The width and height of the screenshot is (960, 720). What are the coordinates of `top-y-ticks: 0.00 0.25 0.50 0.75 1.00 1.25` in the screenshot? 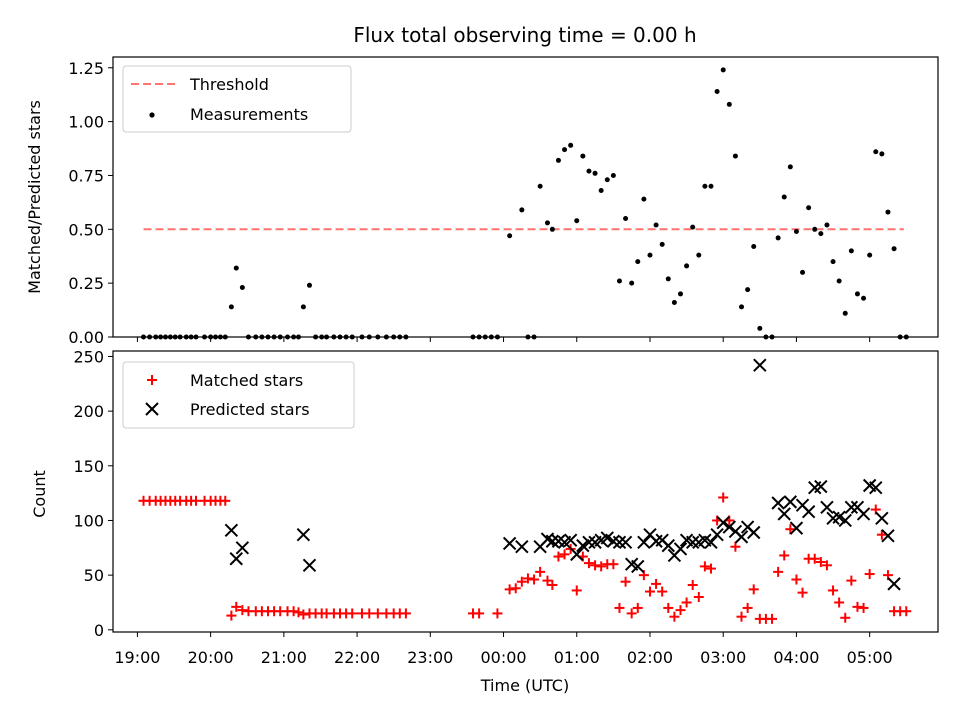 It's located at (90, 203).